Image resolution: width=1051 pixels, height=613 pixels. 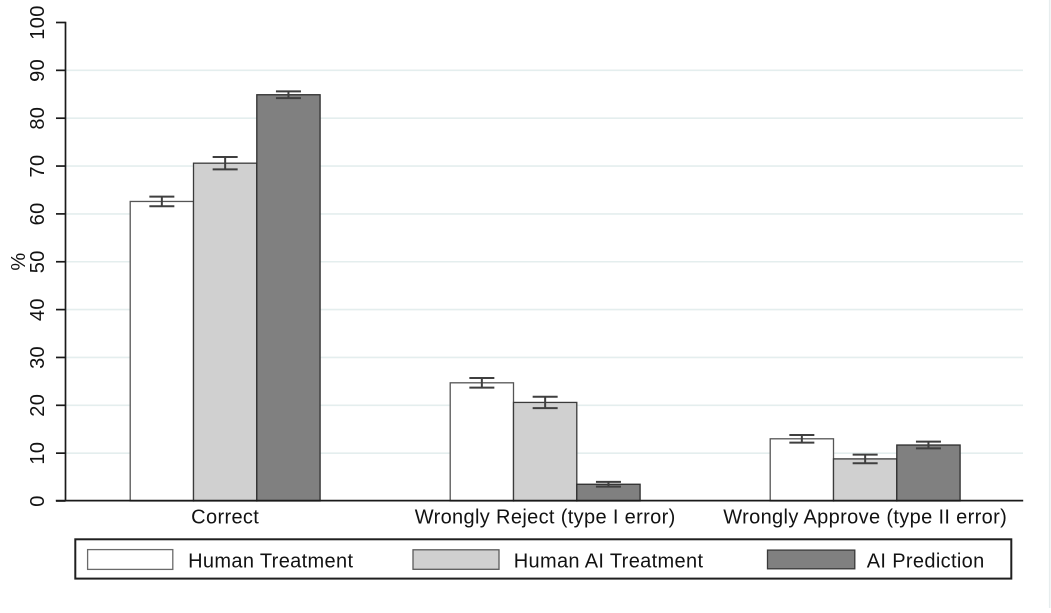 I want to click on svg-text: 20, so click(x=38, y=405).